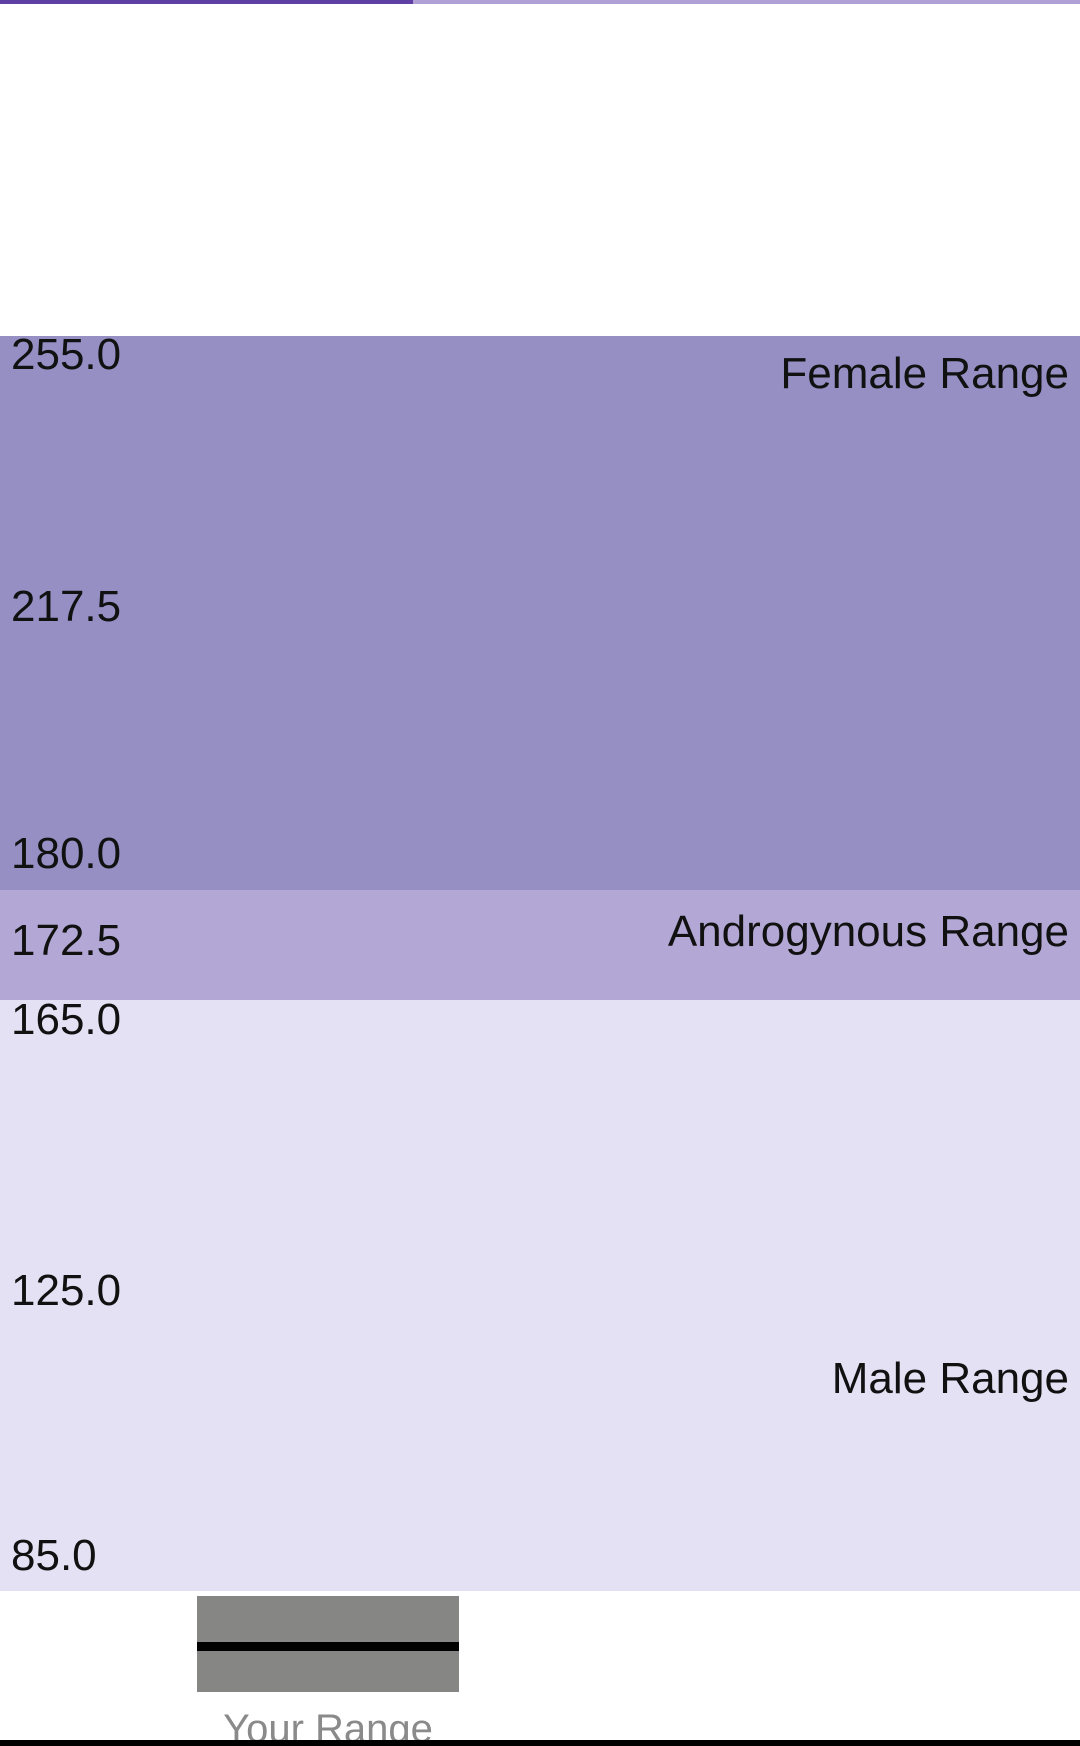 This screenshot has width=1080, height=1746. What do you see at coordinates (868, 931) in the screenshot?
I see `band-label: Androgynous Range` at bounding box center [868, 931].